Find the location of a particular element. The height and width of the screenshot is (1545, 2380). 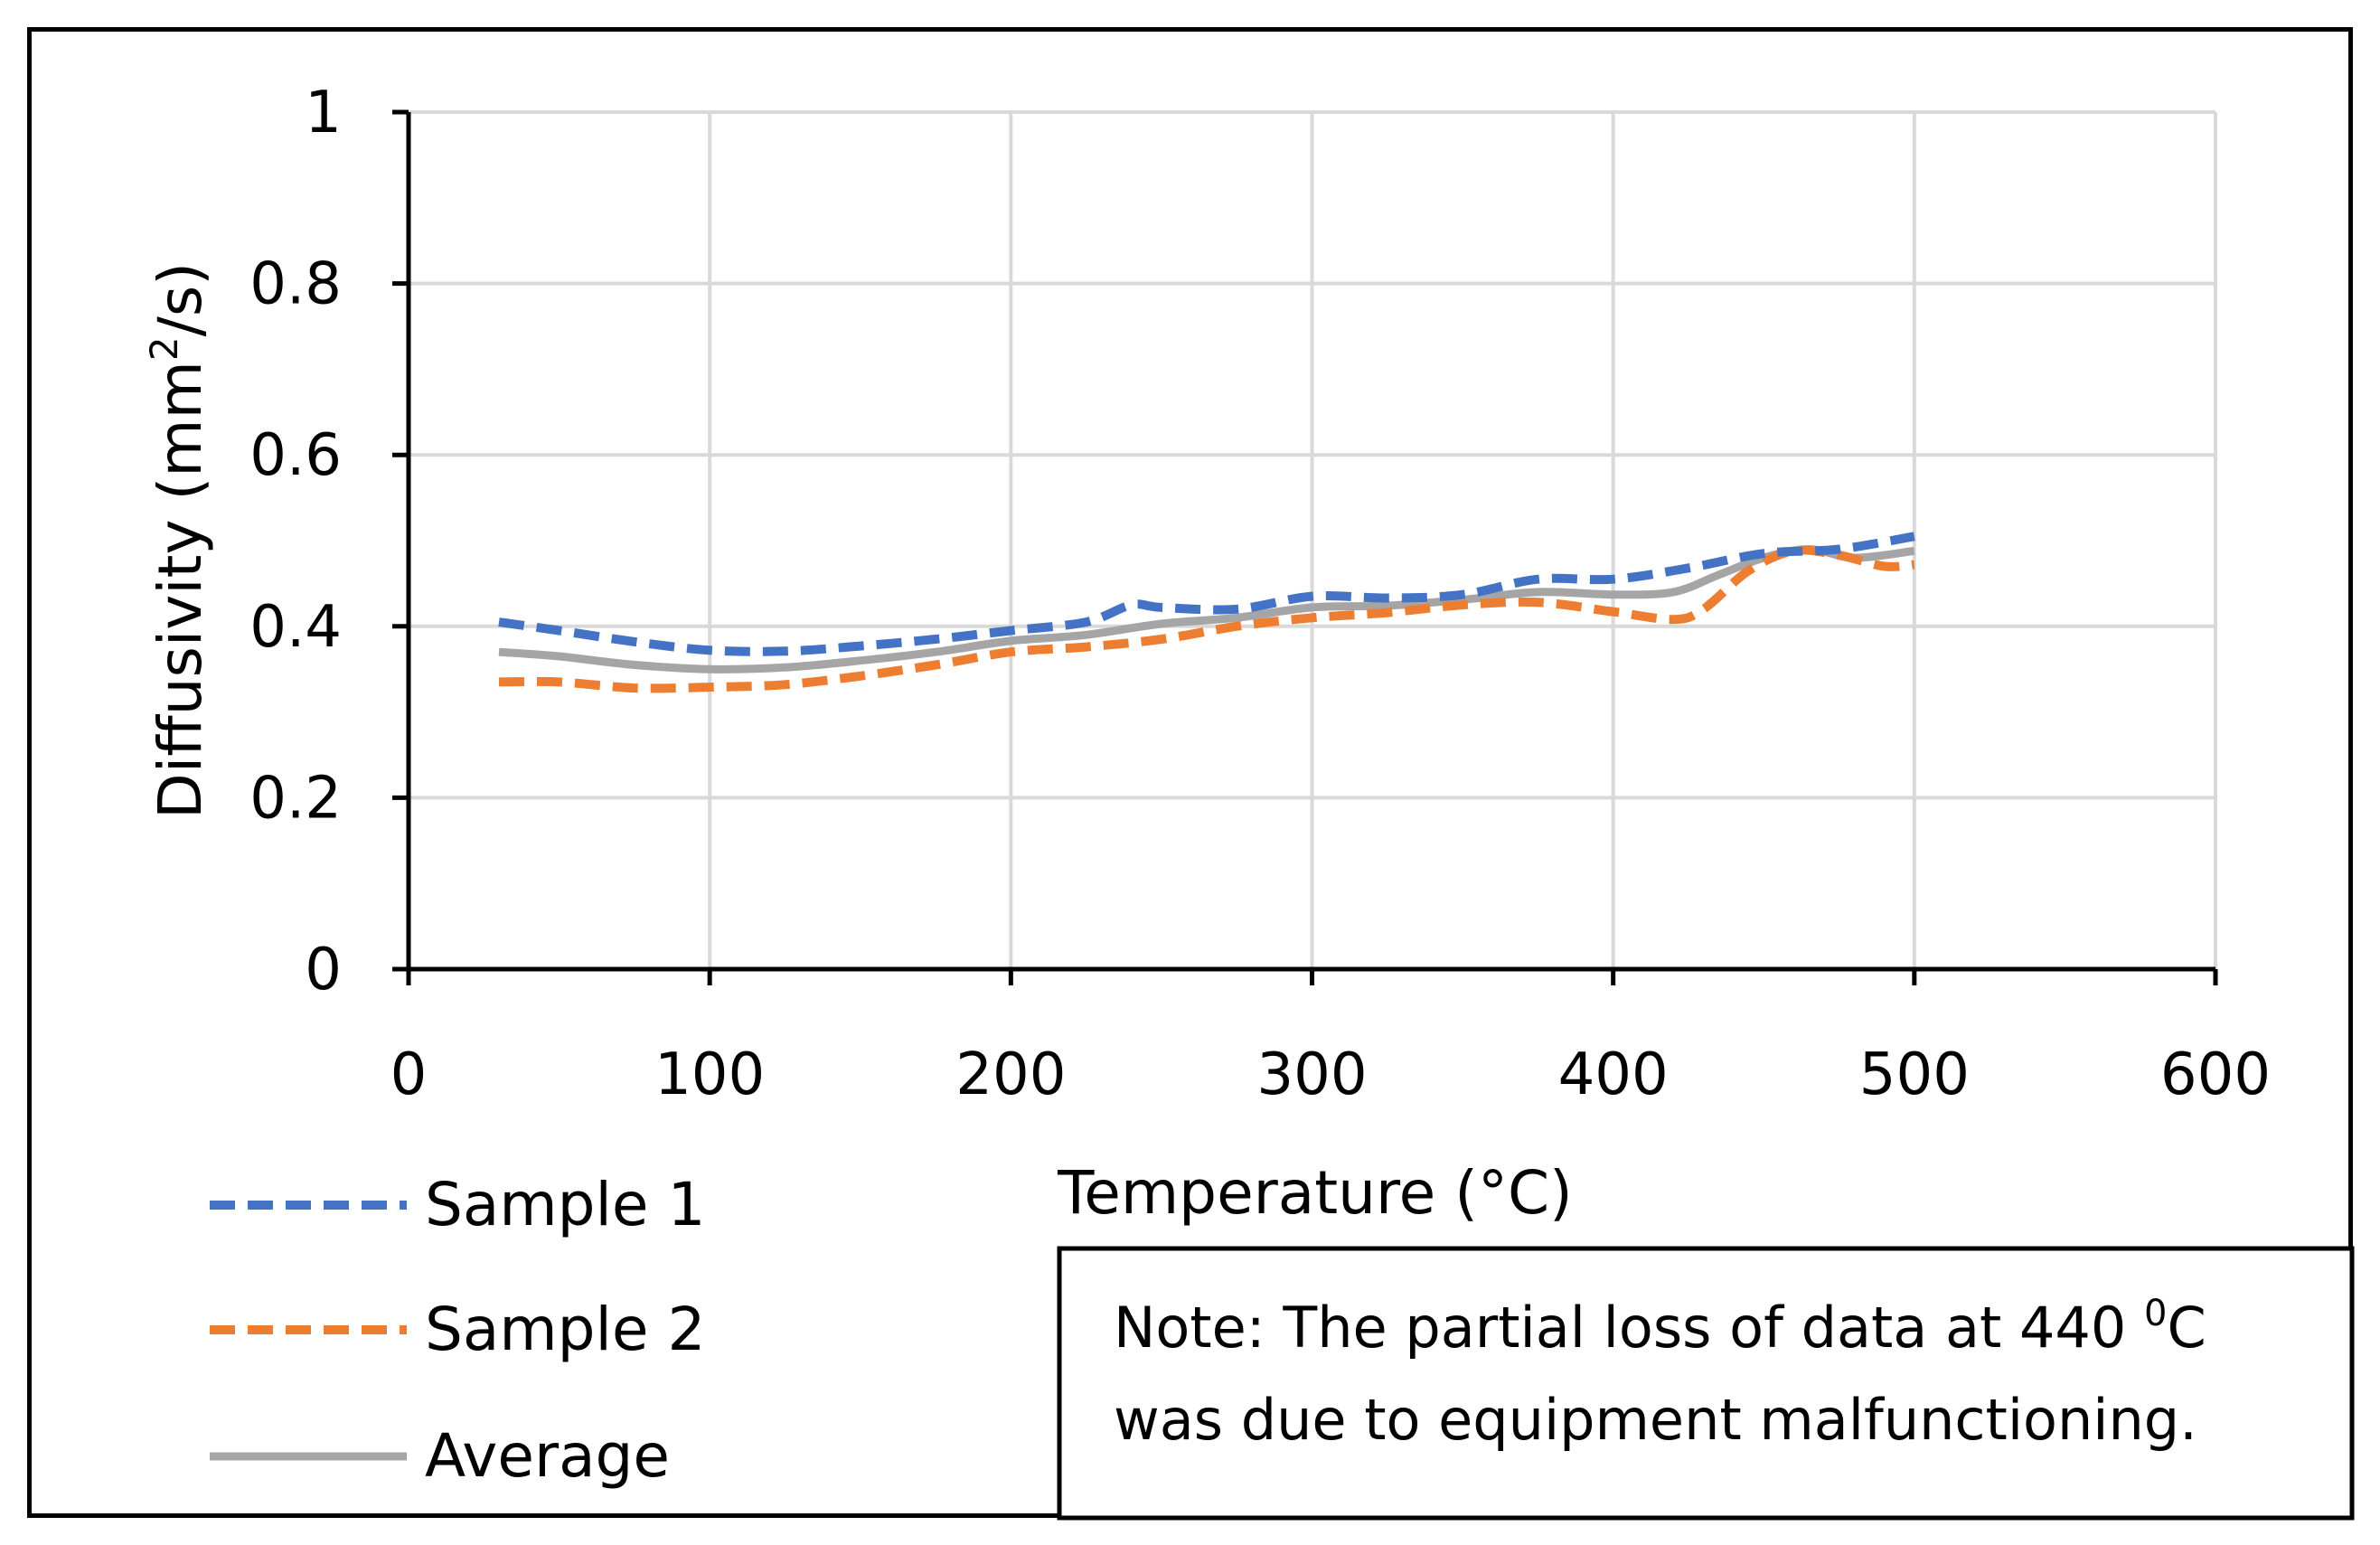

note-line-1-superscript: 0 is located at coordinates (2155, 1313).